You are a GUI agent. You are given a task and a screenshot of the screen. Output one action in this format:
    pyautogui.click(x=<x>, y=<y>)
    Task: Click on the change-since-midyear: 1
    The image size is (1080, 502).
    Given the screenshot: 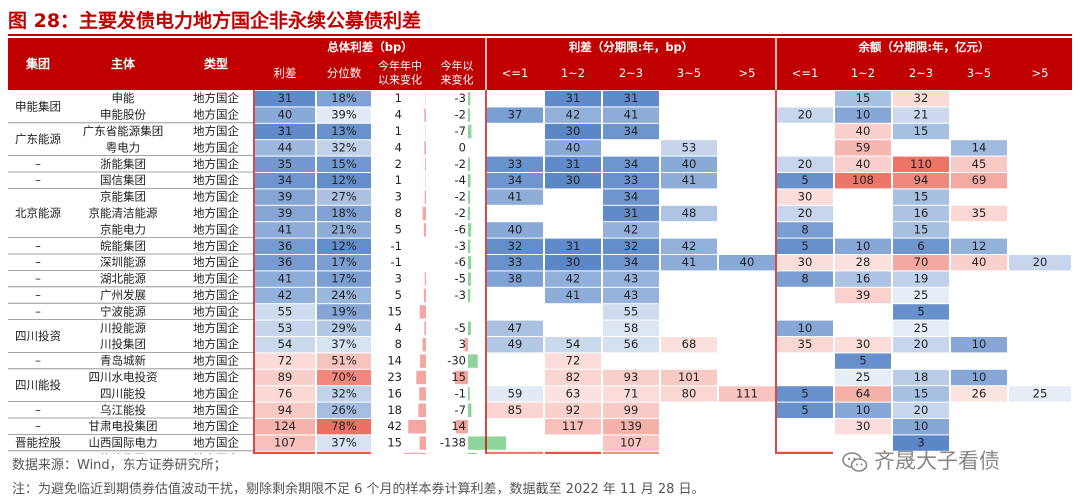 What is the action you would take?
    pyautogui.click(x=398, y=98)
    